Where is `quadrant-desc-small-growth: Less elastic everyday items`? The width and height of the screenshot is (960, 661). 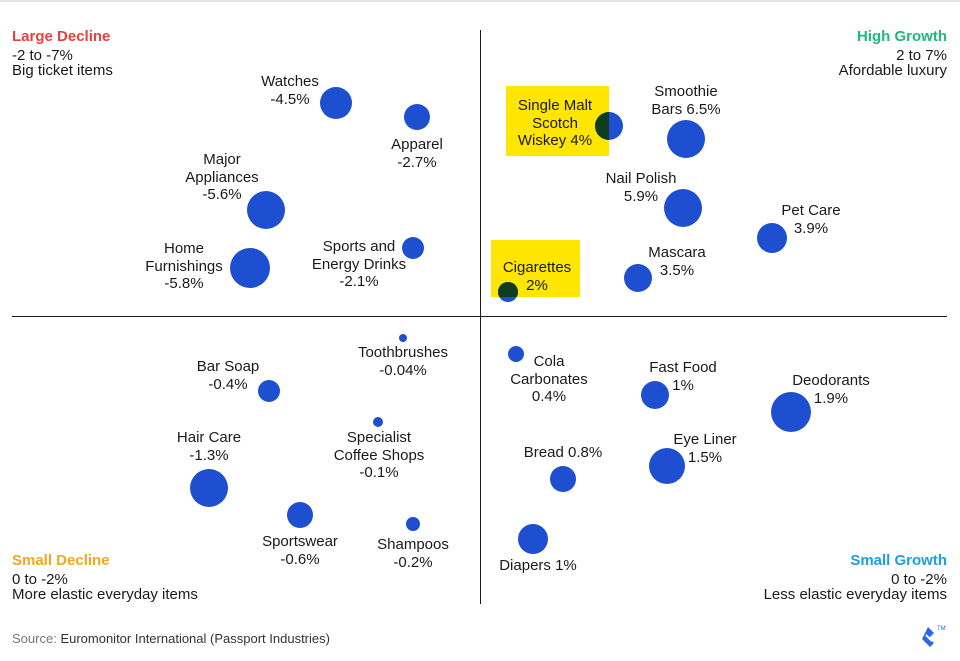 quadrant-desc-small-growth: Less elastic everyday items is located at coordinates (855, 594).